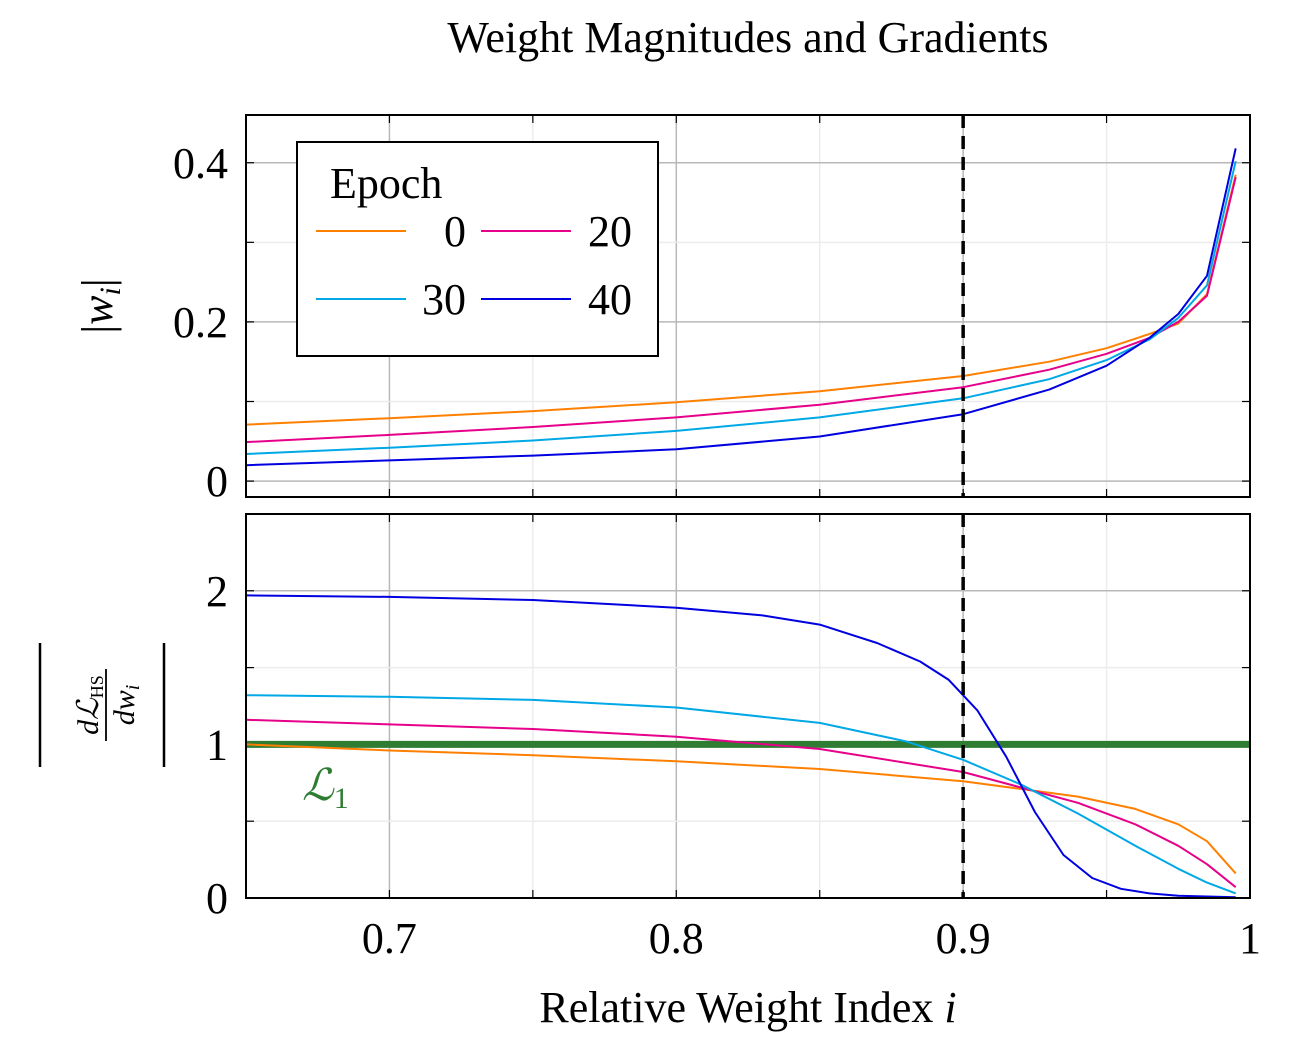 The height and width of the screenshot is (1052, 1304). What do you see at coordinates (110, 291) in the screenshot?
I see `magnitude-y-label-sub: i` at bounding box center [110, 291].